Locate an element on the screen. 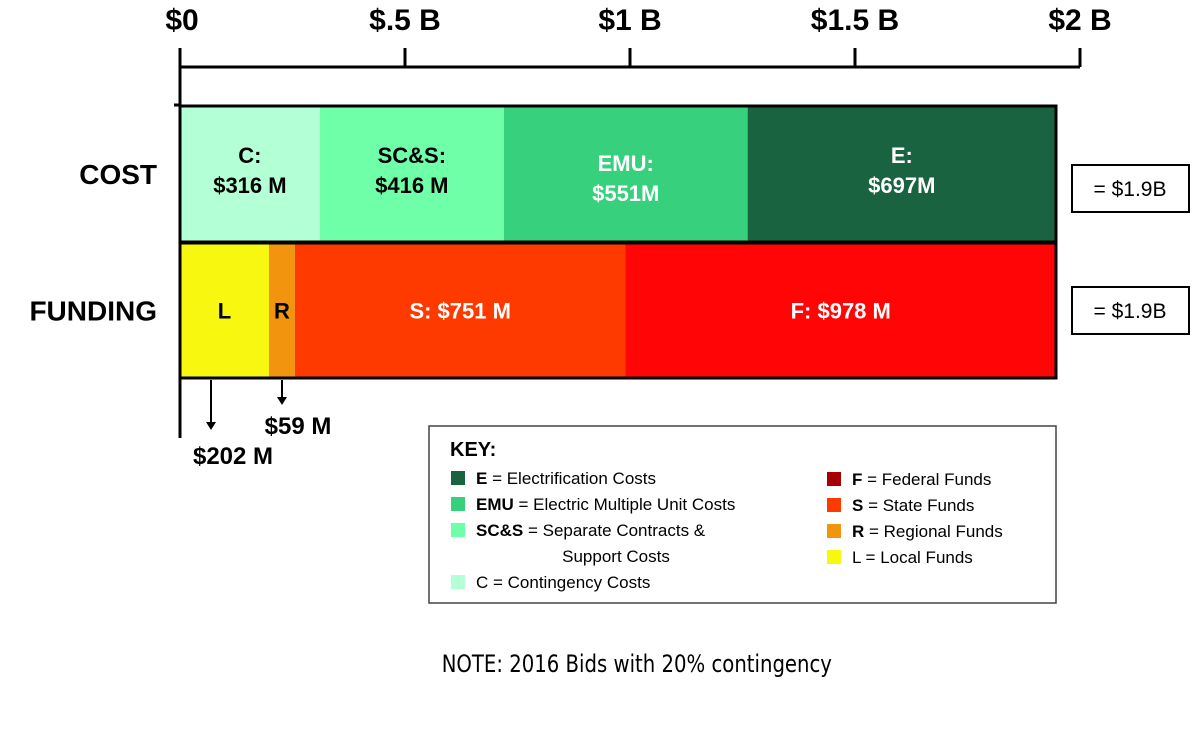 This screenshot has height=740, width=1200. x-tick-label: $1 B is located at coordinates (629, 20).